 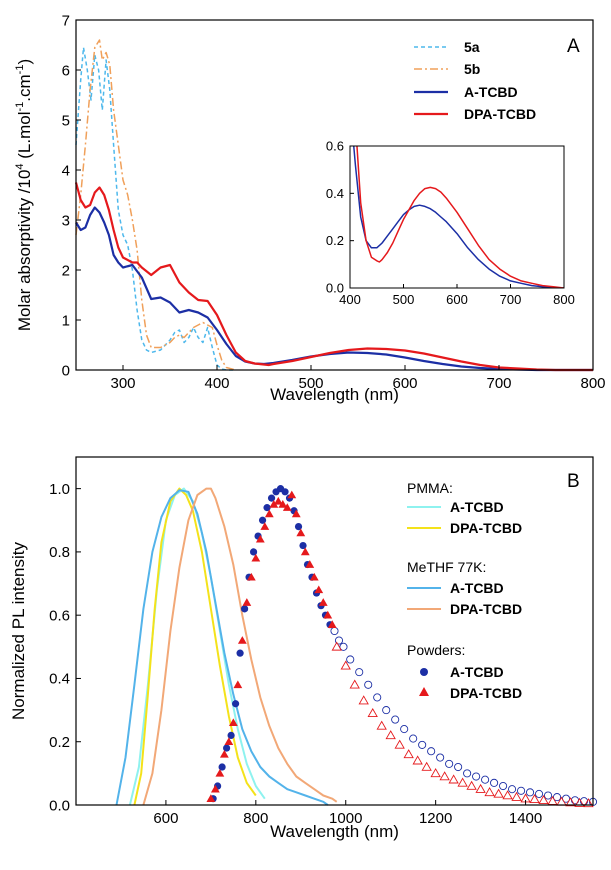 I want to click on panel-a-ytick-label: 7, so click(x=66, y=20).